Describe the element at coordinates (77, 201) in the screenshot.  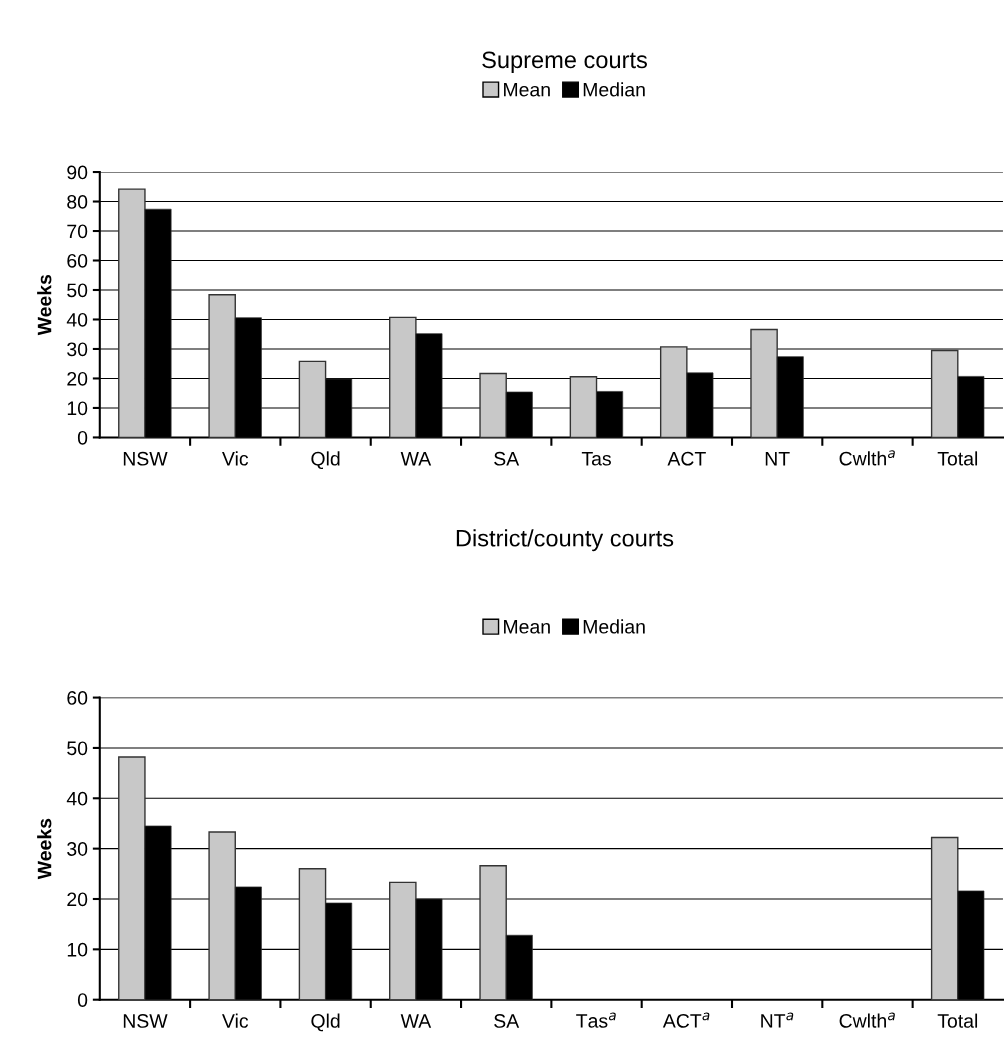
I see `y-tick-label: 80` at that location.